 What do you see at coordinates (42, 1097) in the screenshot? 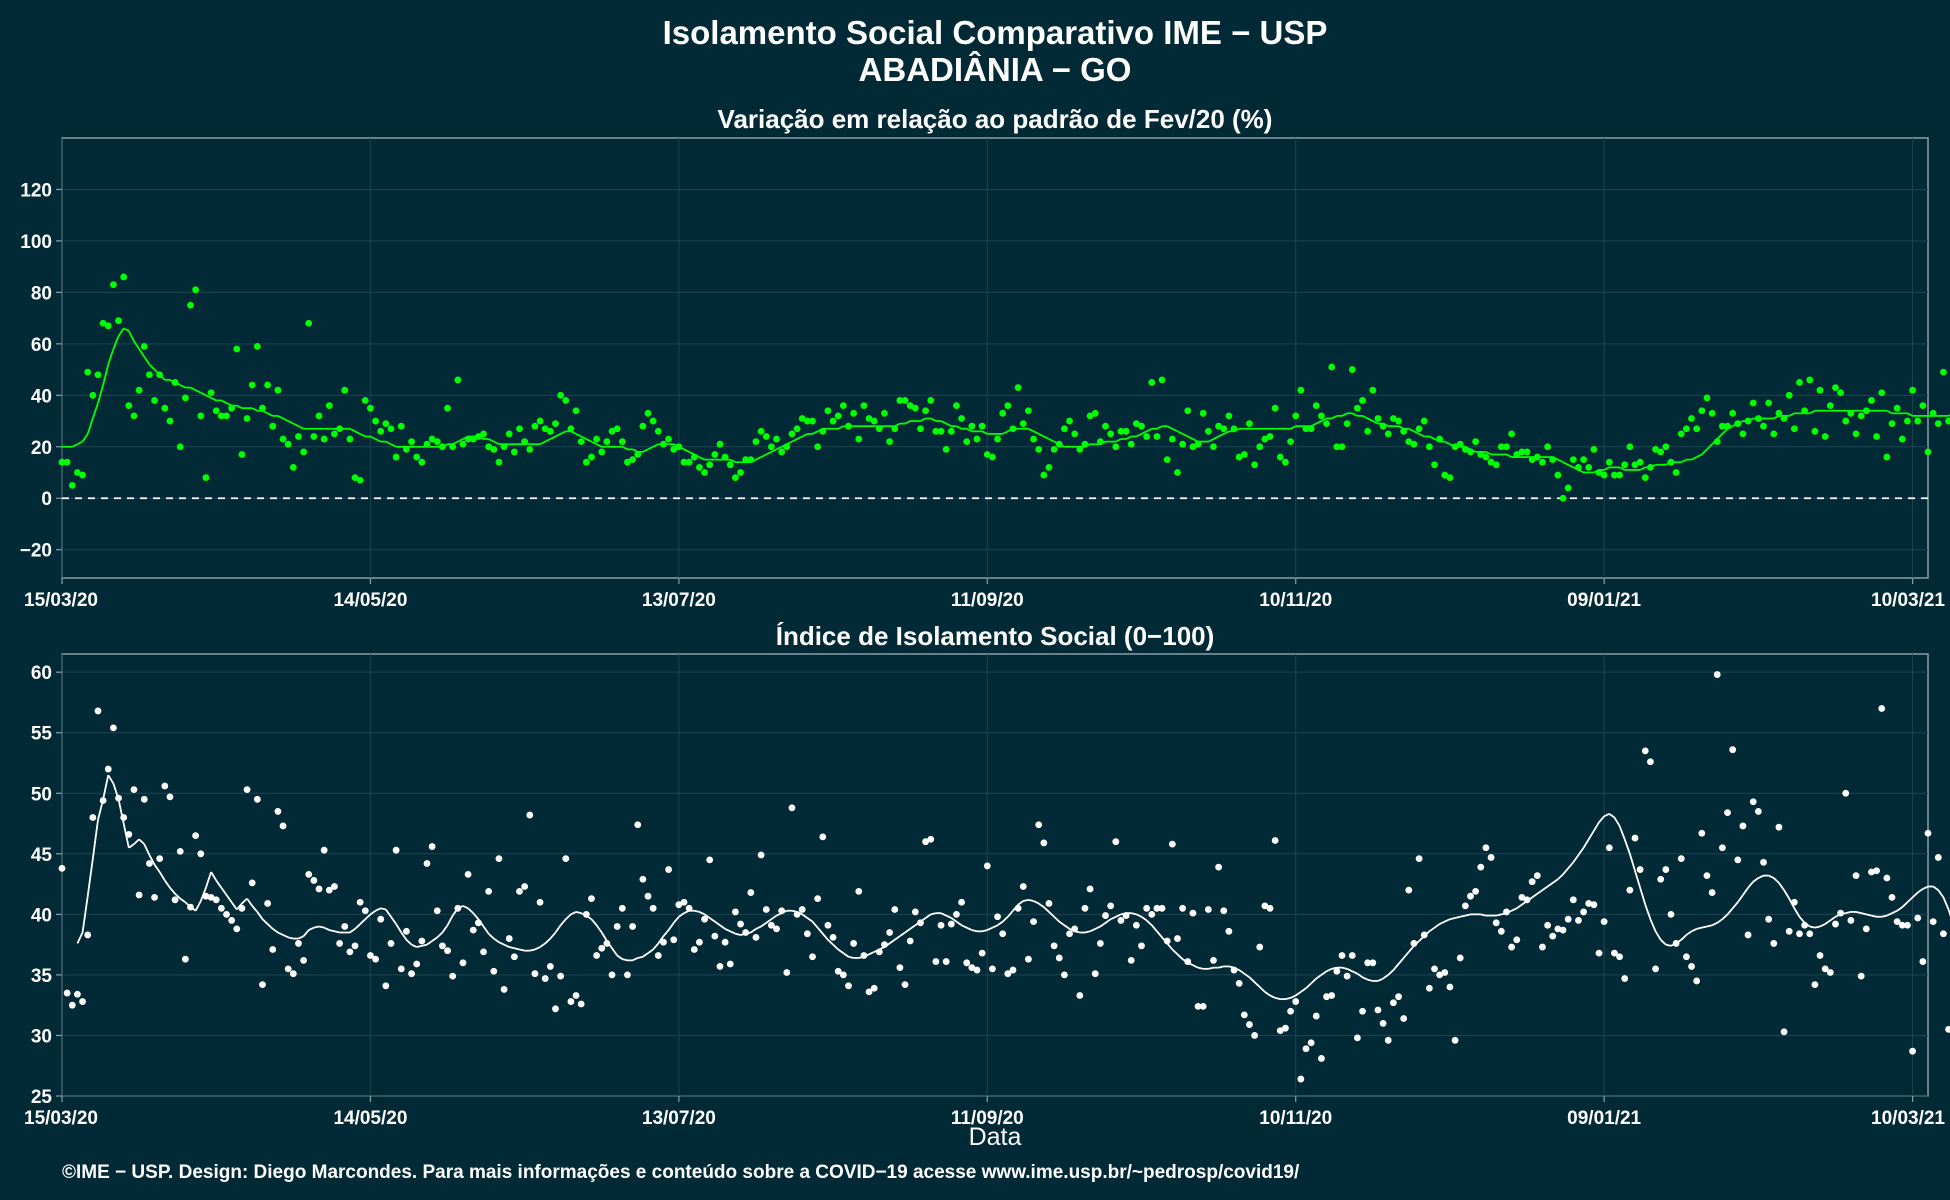
I see `y-tick-label: 25` at bounding box center [42, 1097].